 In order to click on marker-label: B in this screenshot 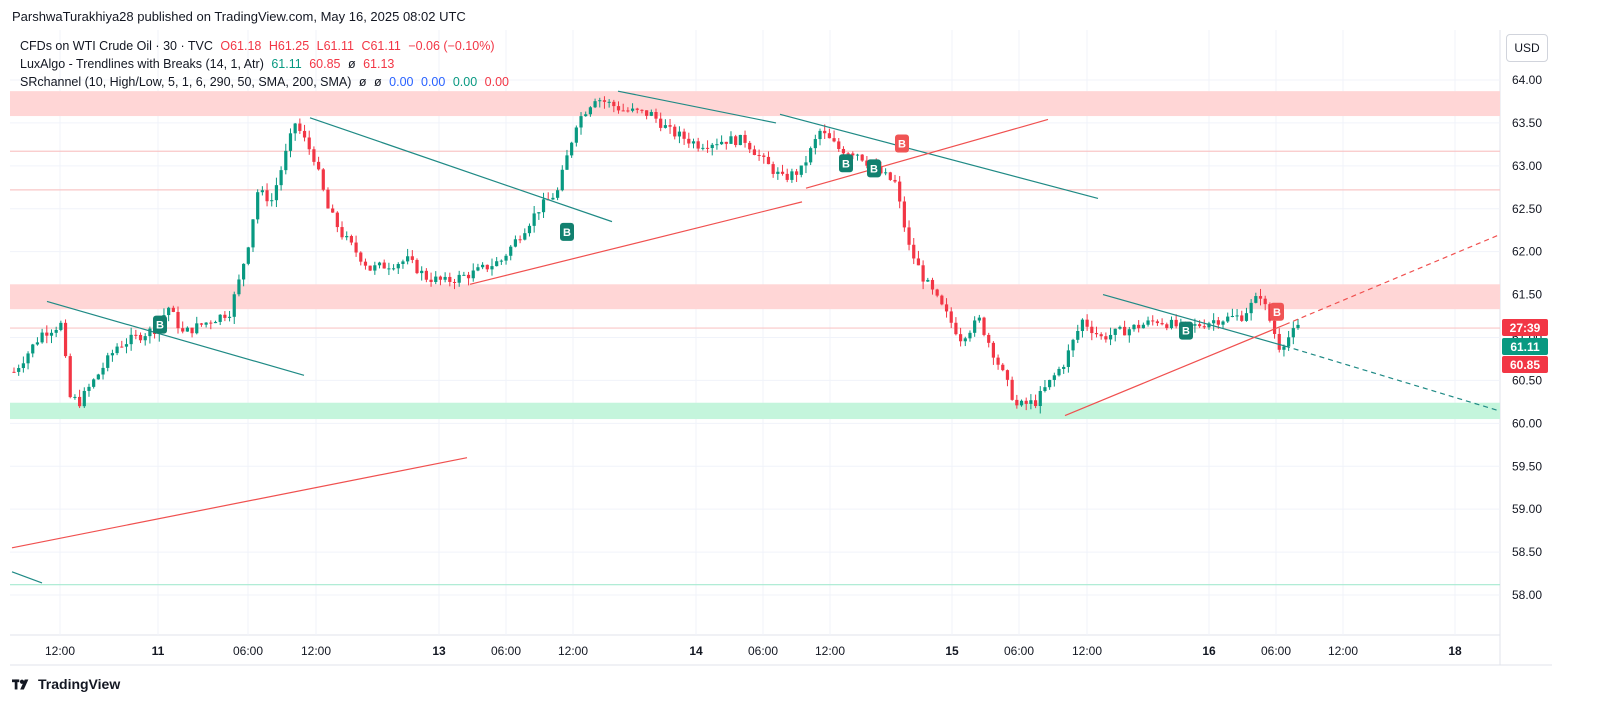, I will do `click(1186, 332)`.